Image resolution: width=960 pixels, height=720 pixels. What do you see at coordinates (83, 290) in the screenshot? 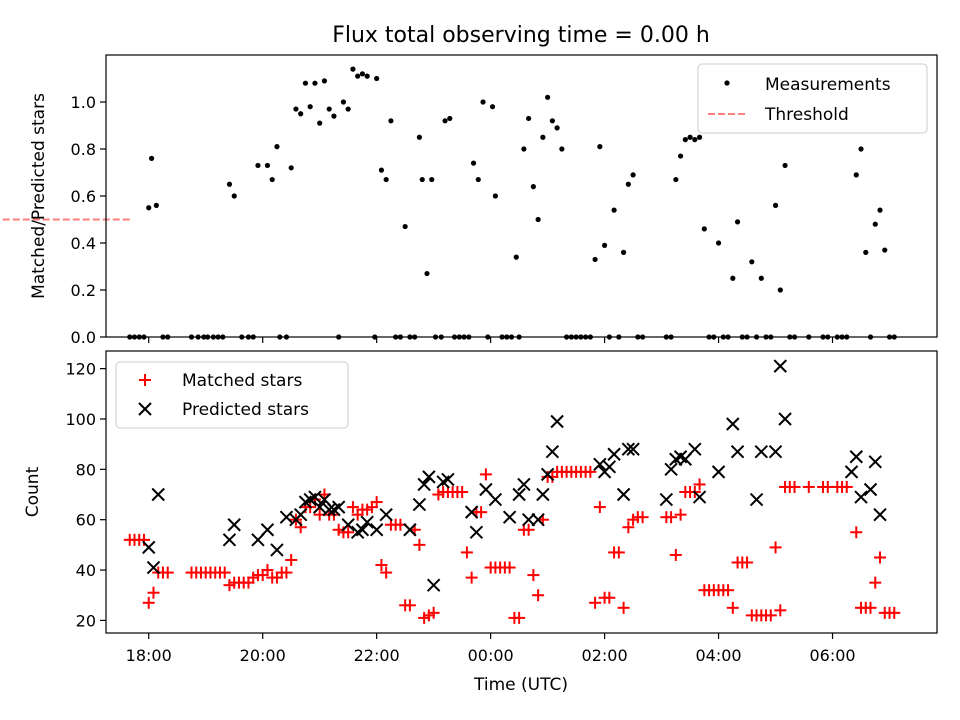
I see `top-y-tick-label: 0.2` at bounding box center [83, 290].